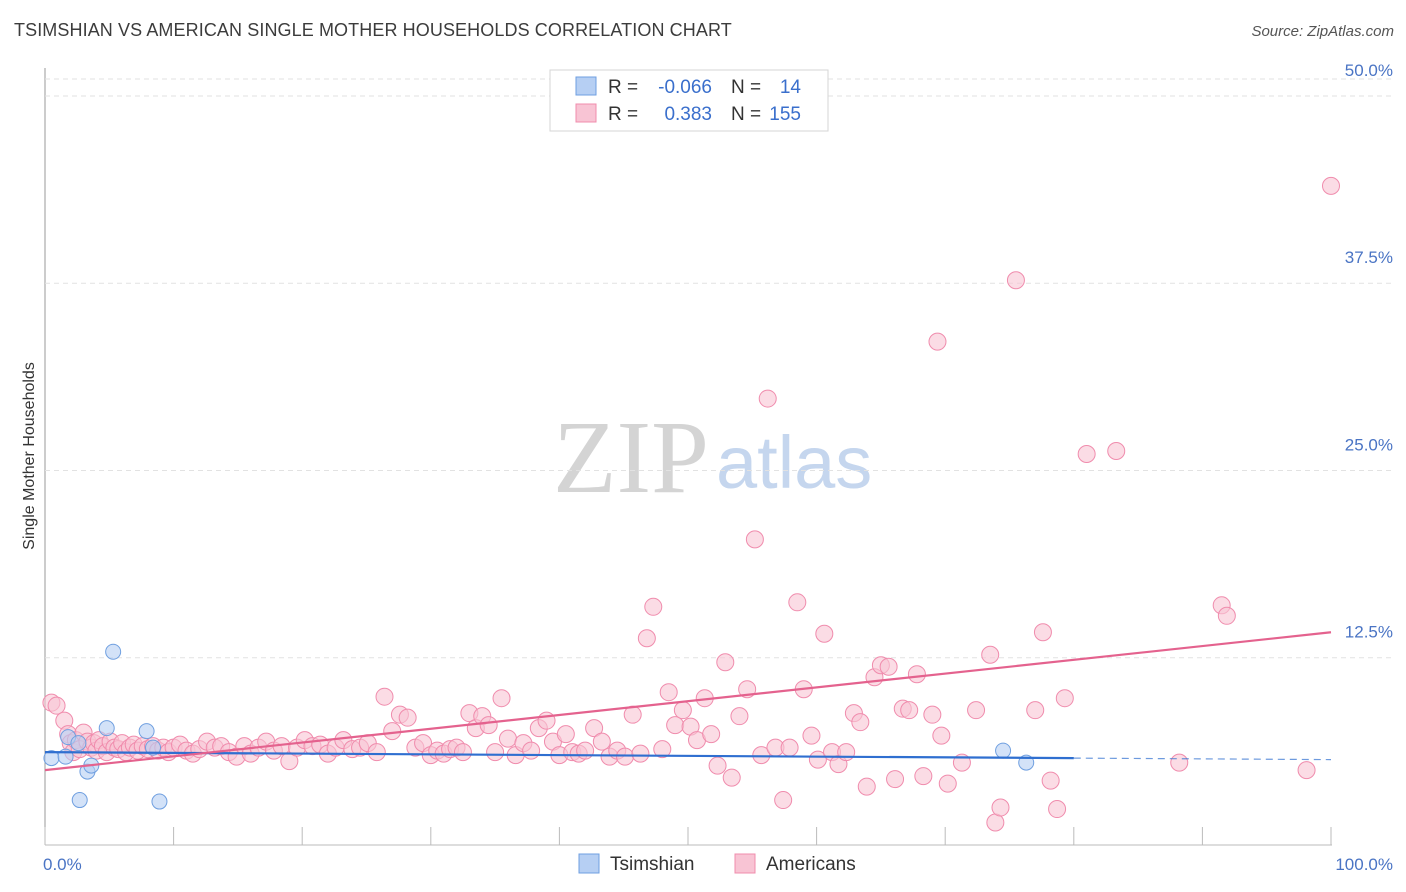 This screenshot has height=892, width=1406. I want to click on y-axis-tick-labels: 12.5% 25.0% 37.5% 50.0%, so click(1369, 351).